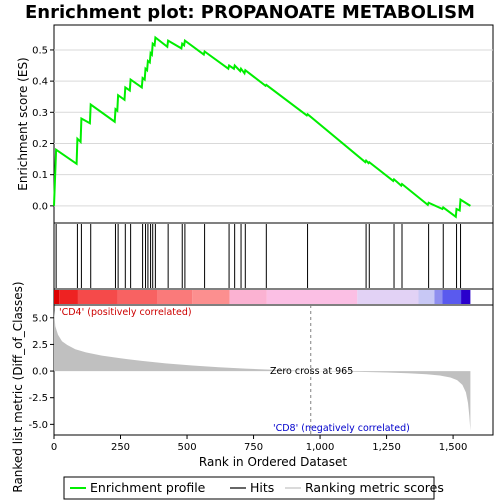 The width and height of the screenshot is (500, 500). I want to click on es-y-tick-label: 0.5, so click(40, 50).